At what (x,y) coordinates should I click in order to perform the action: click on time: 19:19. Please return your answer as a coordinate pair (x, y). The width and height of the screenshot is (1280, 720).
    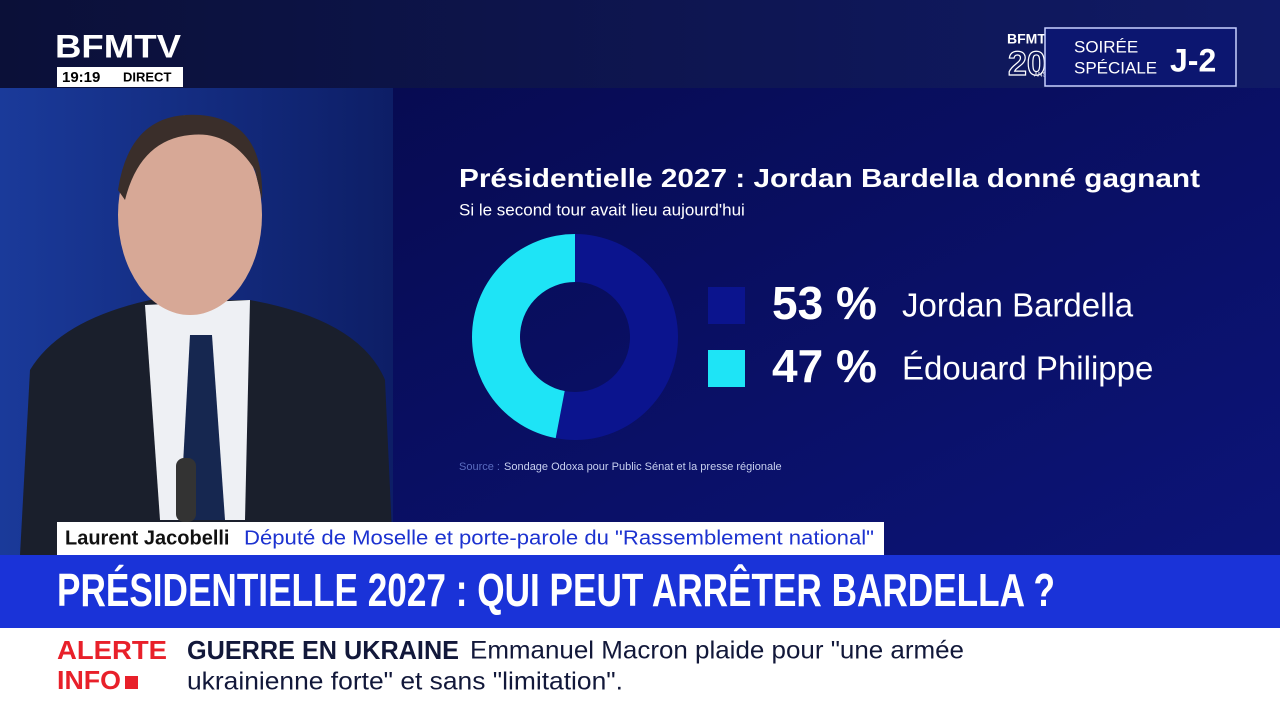
    Looking at the image, I should click on (81, 77).